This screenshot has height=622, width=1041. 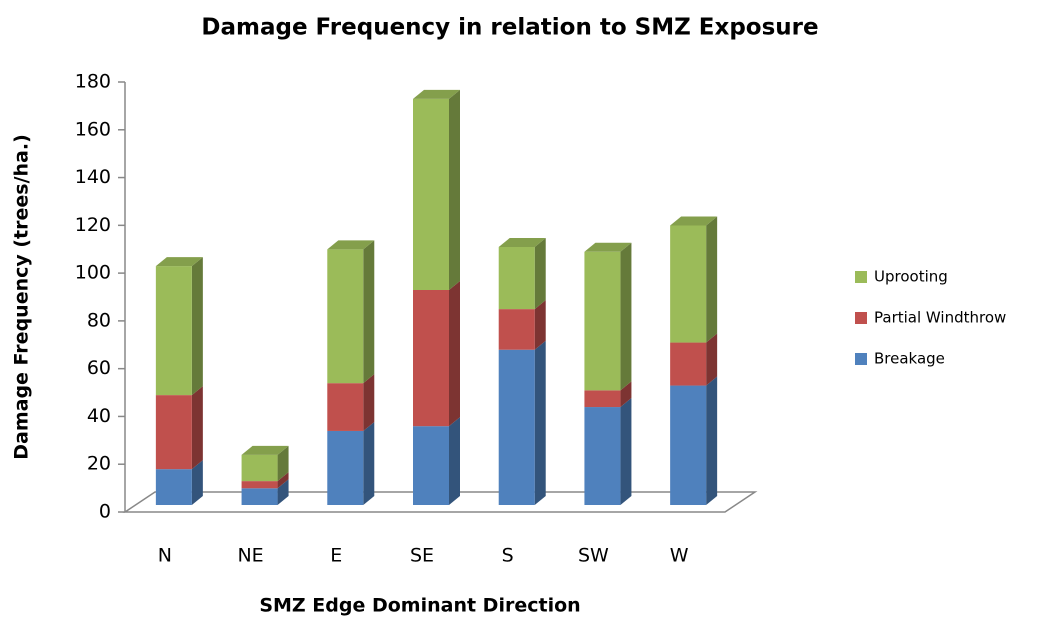 What do you see at coordinates (419, 606) in the screenshot?
I see `x-axis-label: SMZ Edge Dominant Direction` at bounding box center [419, 606].